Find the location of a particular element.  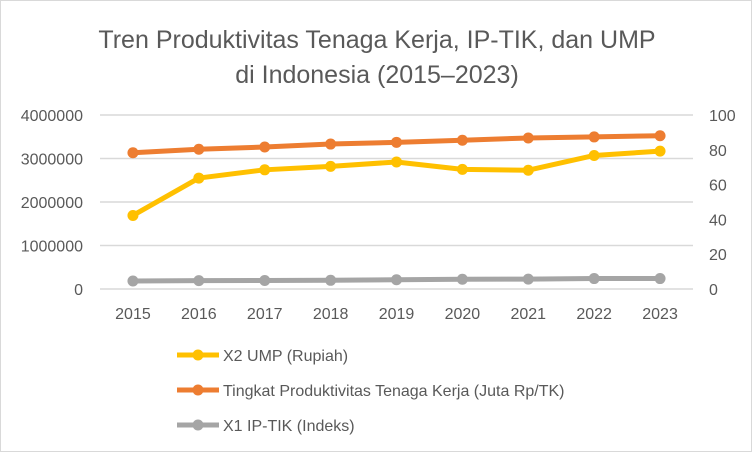

x-tick-label: 2016 is located at coordinates (199, 314).